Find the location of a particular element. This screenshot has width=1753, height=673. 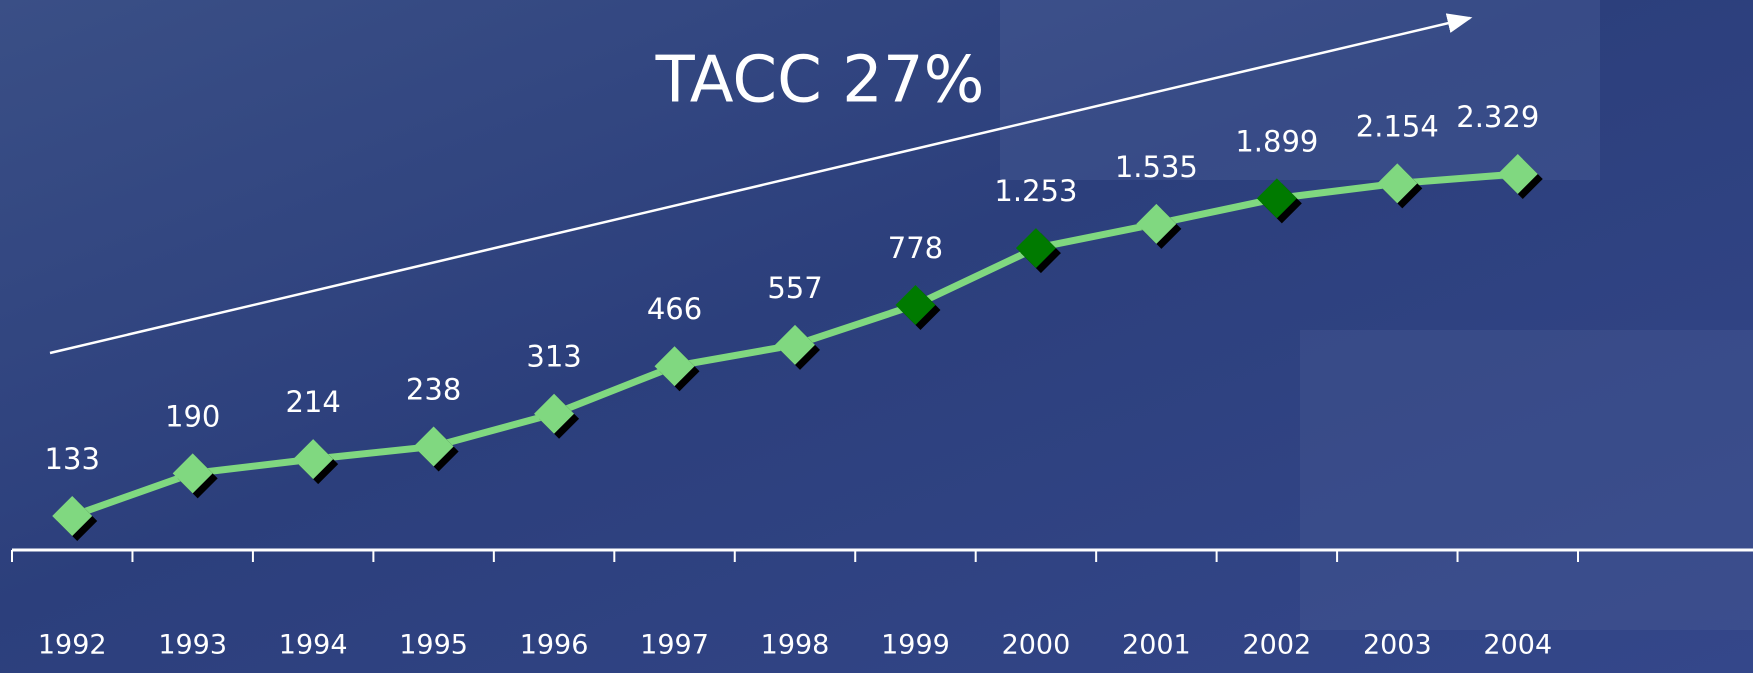

x-tick-label: 1995 is located at coordinates (433, 645).